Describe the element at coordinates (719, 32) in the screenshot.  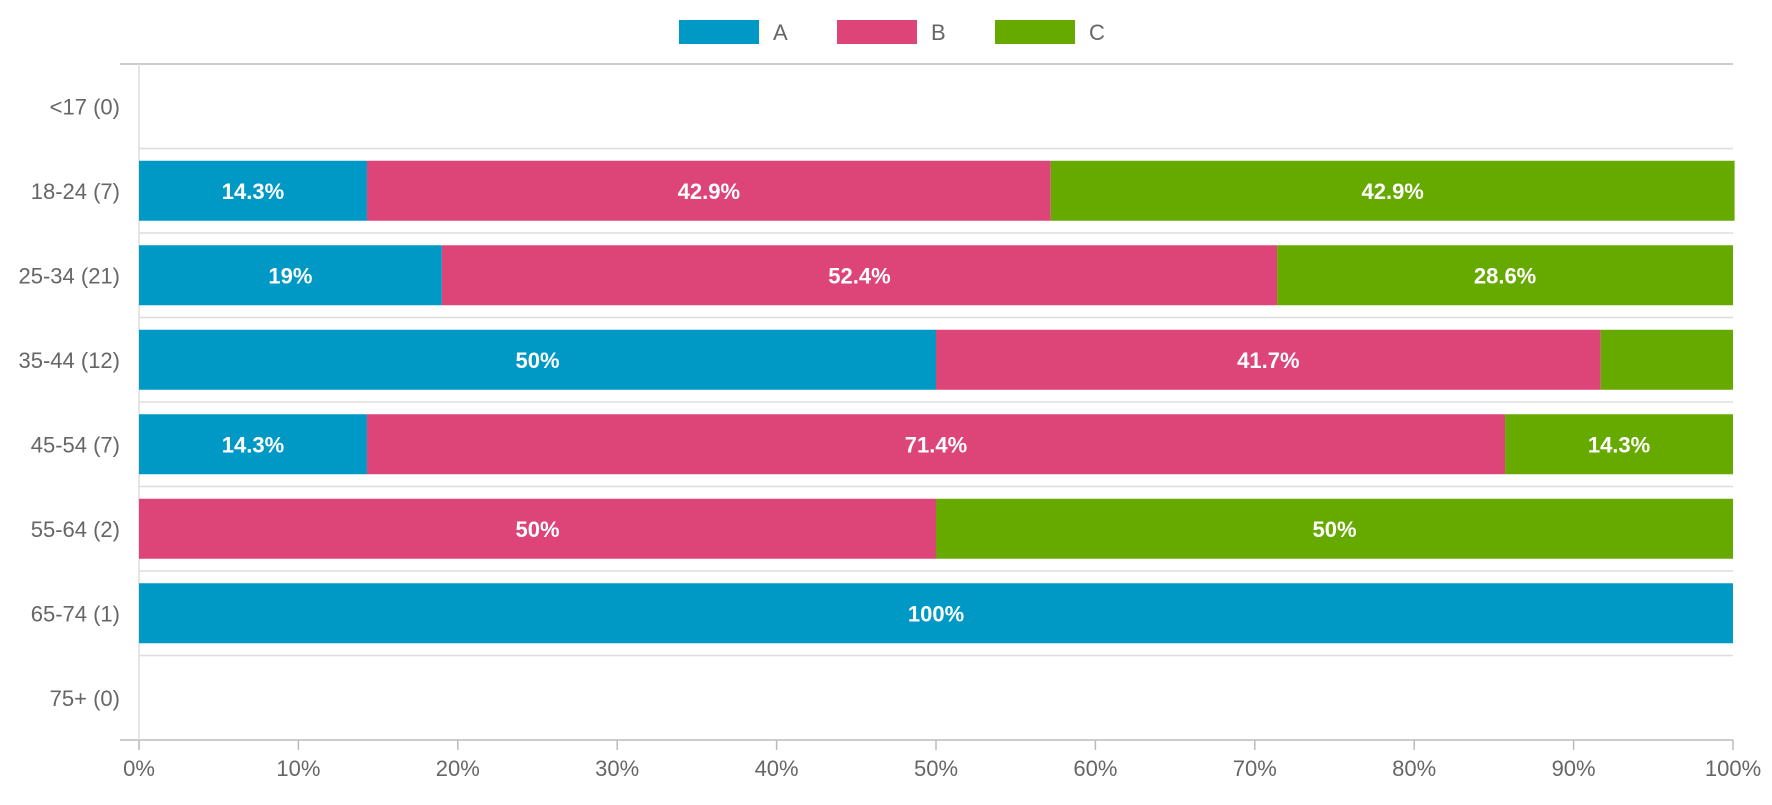
I see `legend-swatch-a` at that location.